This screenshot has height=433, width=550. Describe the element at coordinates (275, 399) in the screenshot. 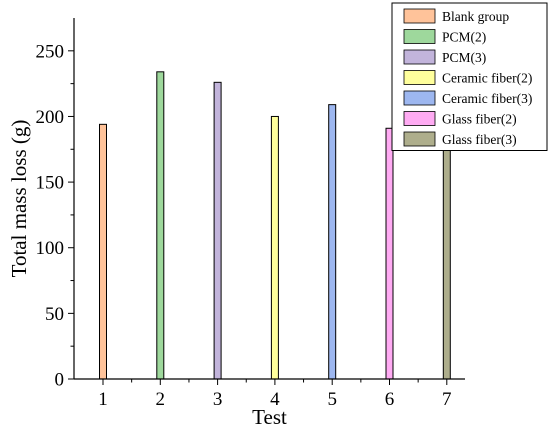

I see `x-tick-label: 4` at that location.